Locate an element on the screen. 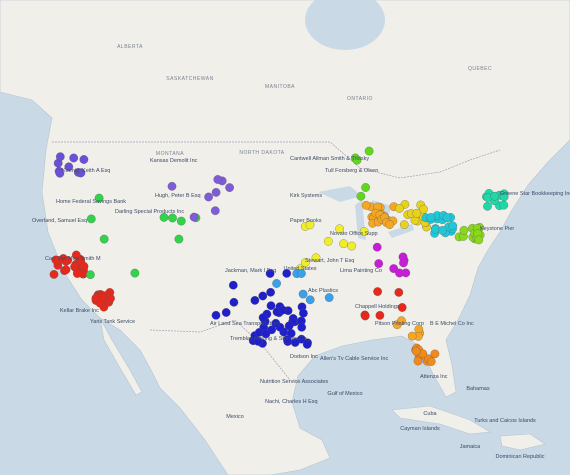  place-label: Turks and Caicos Islands is located at coordinates (505, 421).